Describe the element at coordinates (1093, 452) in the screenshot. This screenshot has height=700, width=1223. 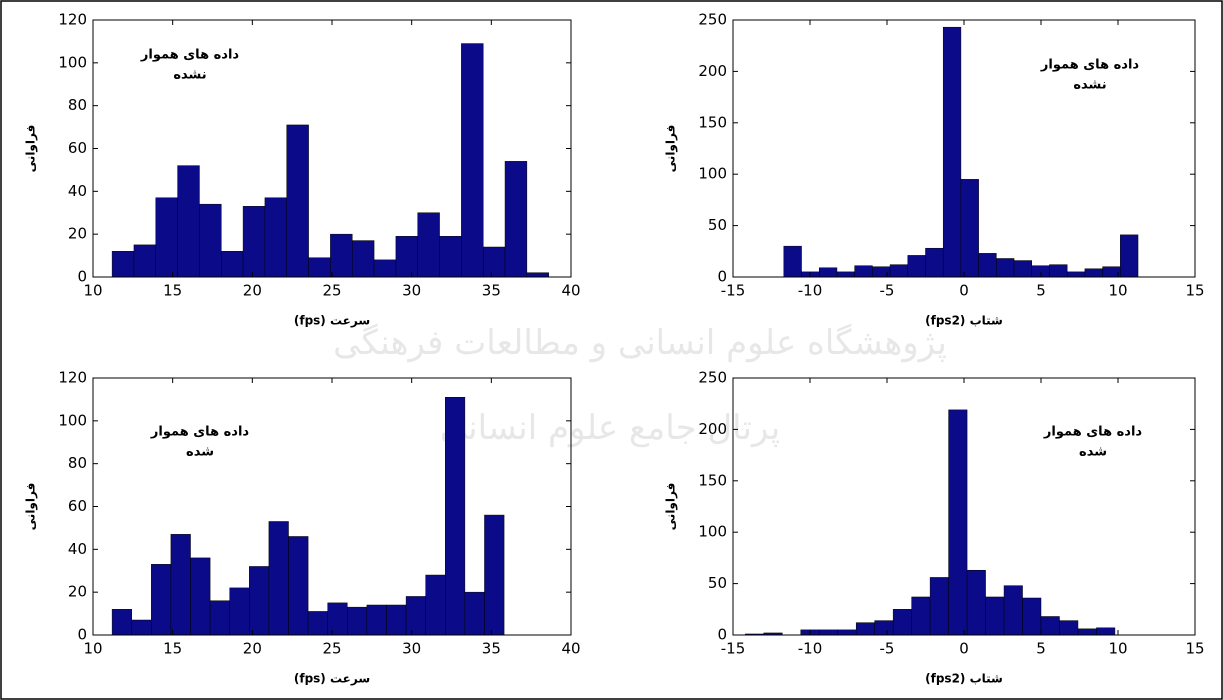
I see `annotation: شده` at that location.